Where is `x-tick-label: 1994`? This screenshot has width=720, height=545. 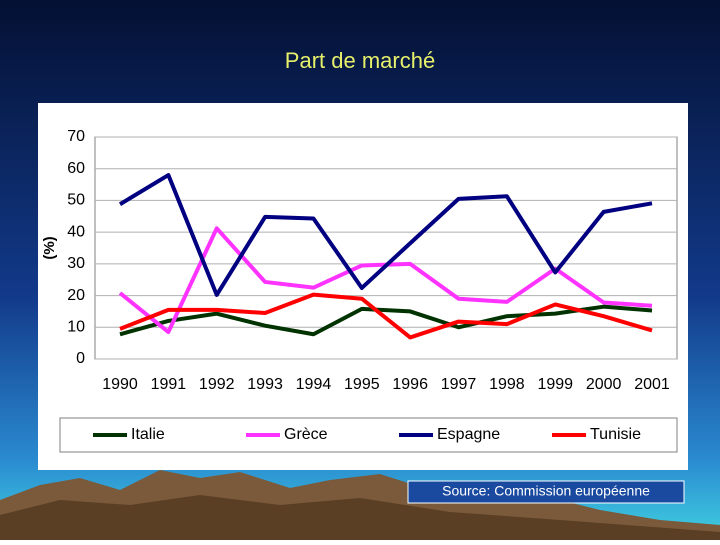 x-tick-label: 1994 is located at coordinates (314, 384).